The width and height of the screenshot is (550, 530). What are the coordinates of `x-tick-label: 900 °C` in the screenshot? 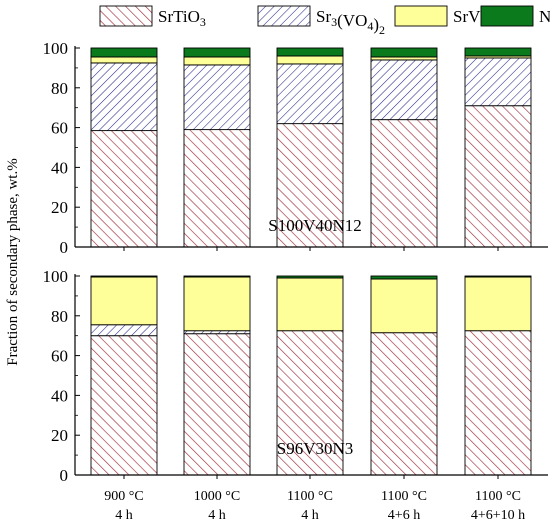 It's located at (123, 496).